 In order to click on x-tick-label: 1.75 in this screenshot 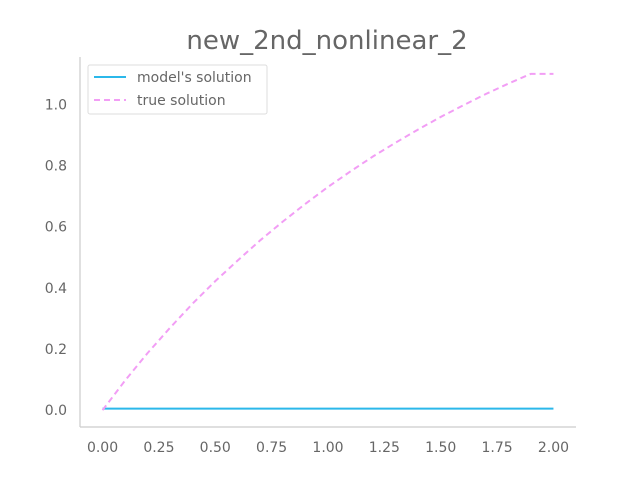, I will do `click(497, 448)`.